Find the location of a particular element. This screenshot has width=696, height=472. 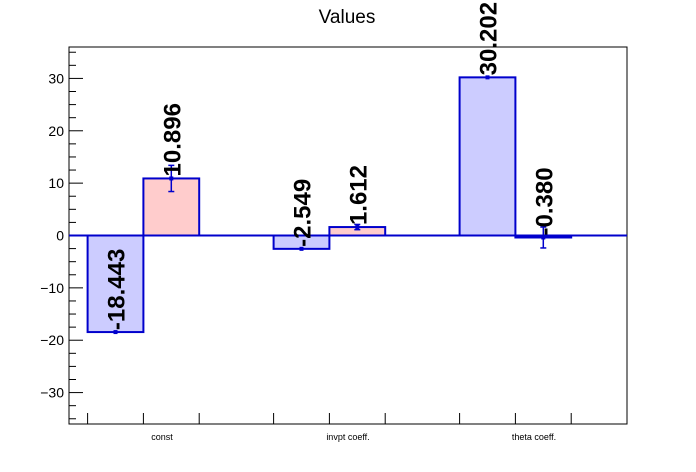

x-category-label: const is located at coordinates (162, 437).